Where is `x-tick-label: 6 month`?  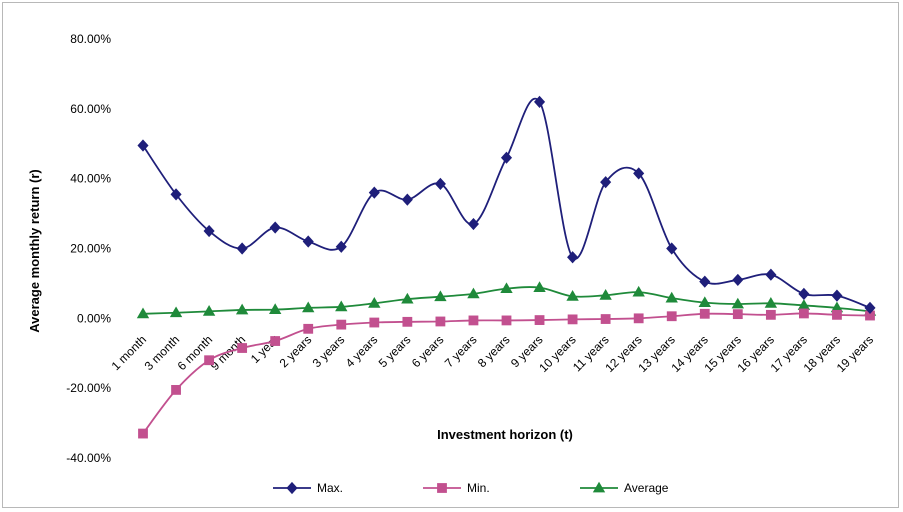
x-tick-label: 6 month is located at coordinates (195, 353).